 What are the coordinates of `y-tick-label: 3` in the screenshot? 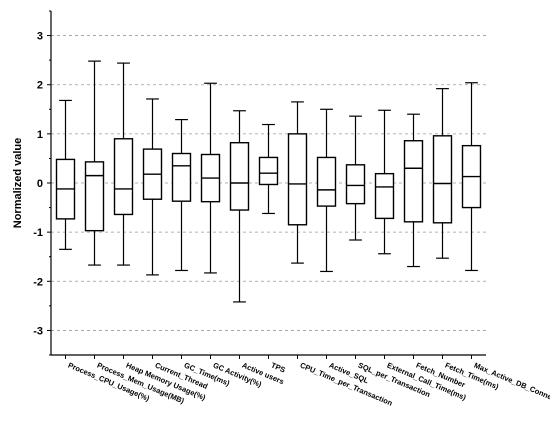 It's located at (40, 37).